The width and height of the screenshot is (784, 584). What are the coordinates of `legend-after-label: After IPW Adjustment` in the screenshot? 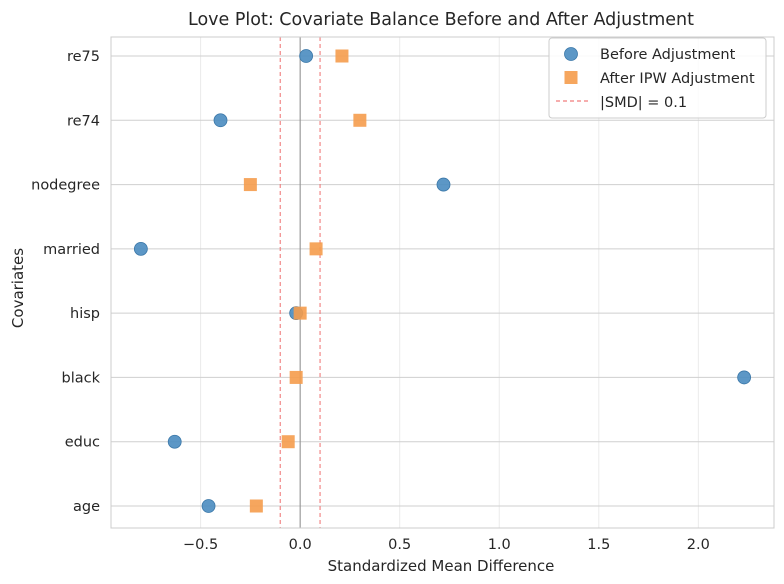 It's located at (677, 79).